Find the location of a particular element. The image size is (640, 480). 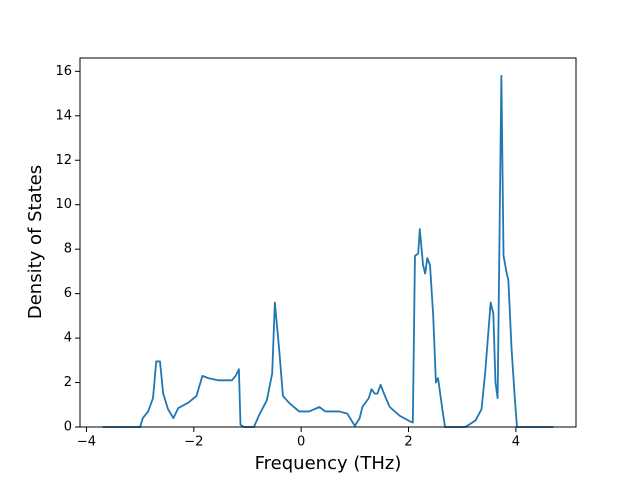

y-tick-label: 2 is located at coordinates (68, 382).